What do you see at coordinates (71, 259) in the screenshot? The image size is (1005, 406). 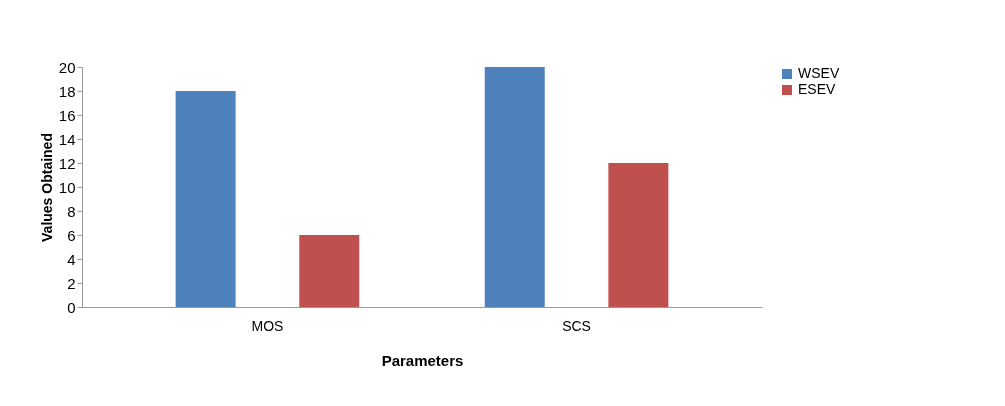 I see `y-tick-label: 4` at bounding box center [71, 259].